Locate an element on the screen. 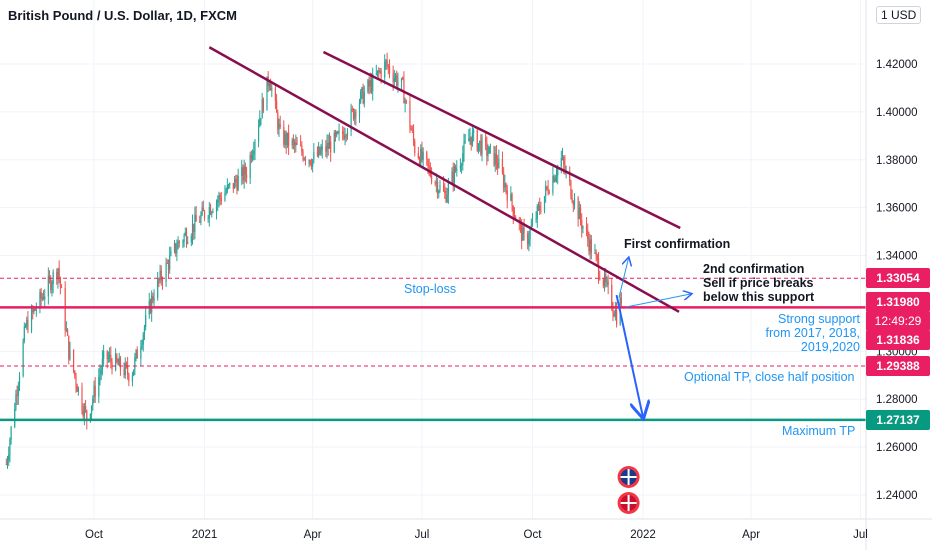  y-tick-label: 1.26000 is located at coordinates (897, 448).